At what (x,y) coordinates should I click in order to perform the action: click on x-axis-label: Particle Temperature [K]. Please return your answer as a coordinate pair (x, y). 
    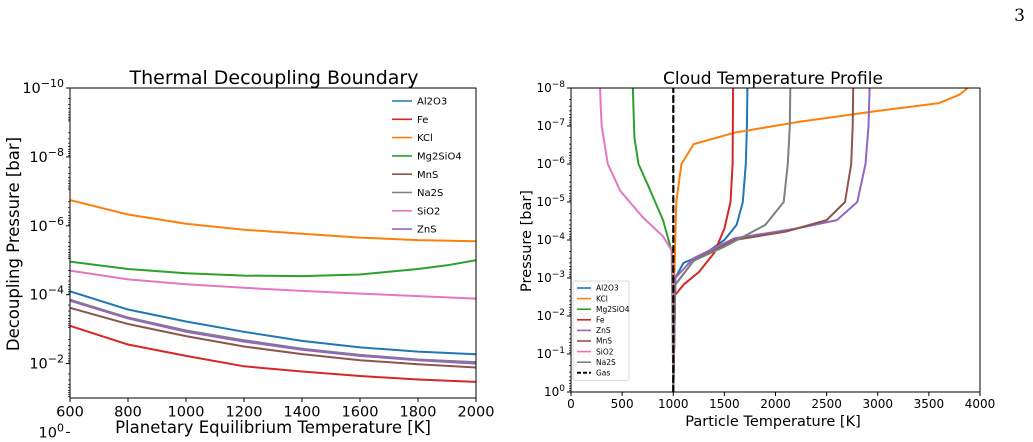
    Looking at the image, I should click on (772, 422).